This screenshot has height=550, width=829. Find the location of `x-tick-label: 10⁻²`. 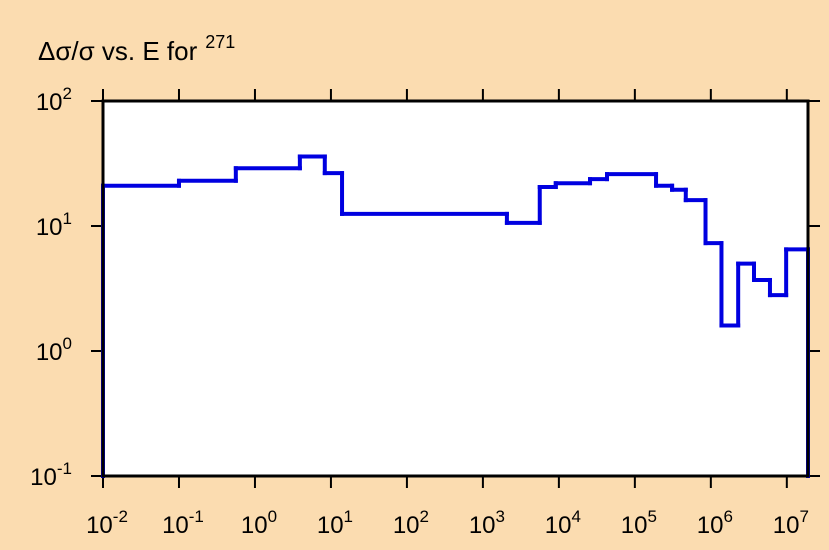

x-tick-label: 10⁻² is located at coordinates (107, 523).